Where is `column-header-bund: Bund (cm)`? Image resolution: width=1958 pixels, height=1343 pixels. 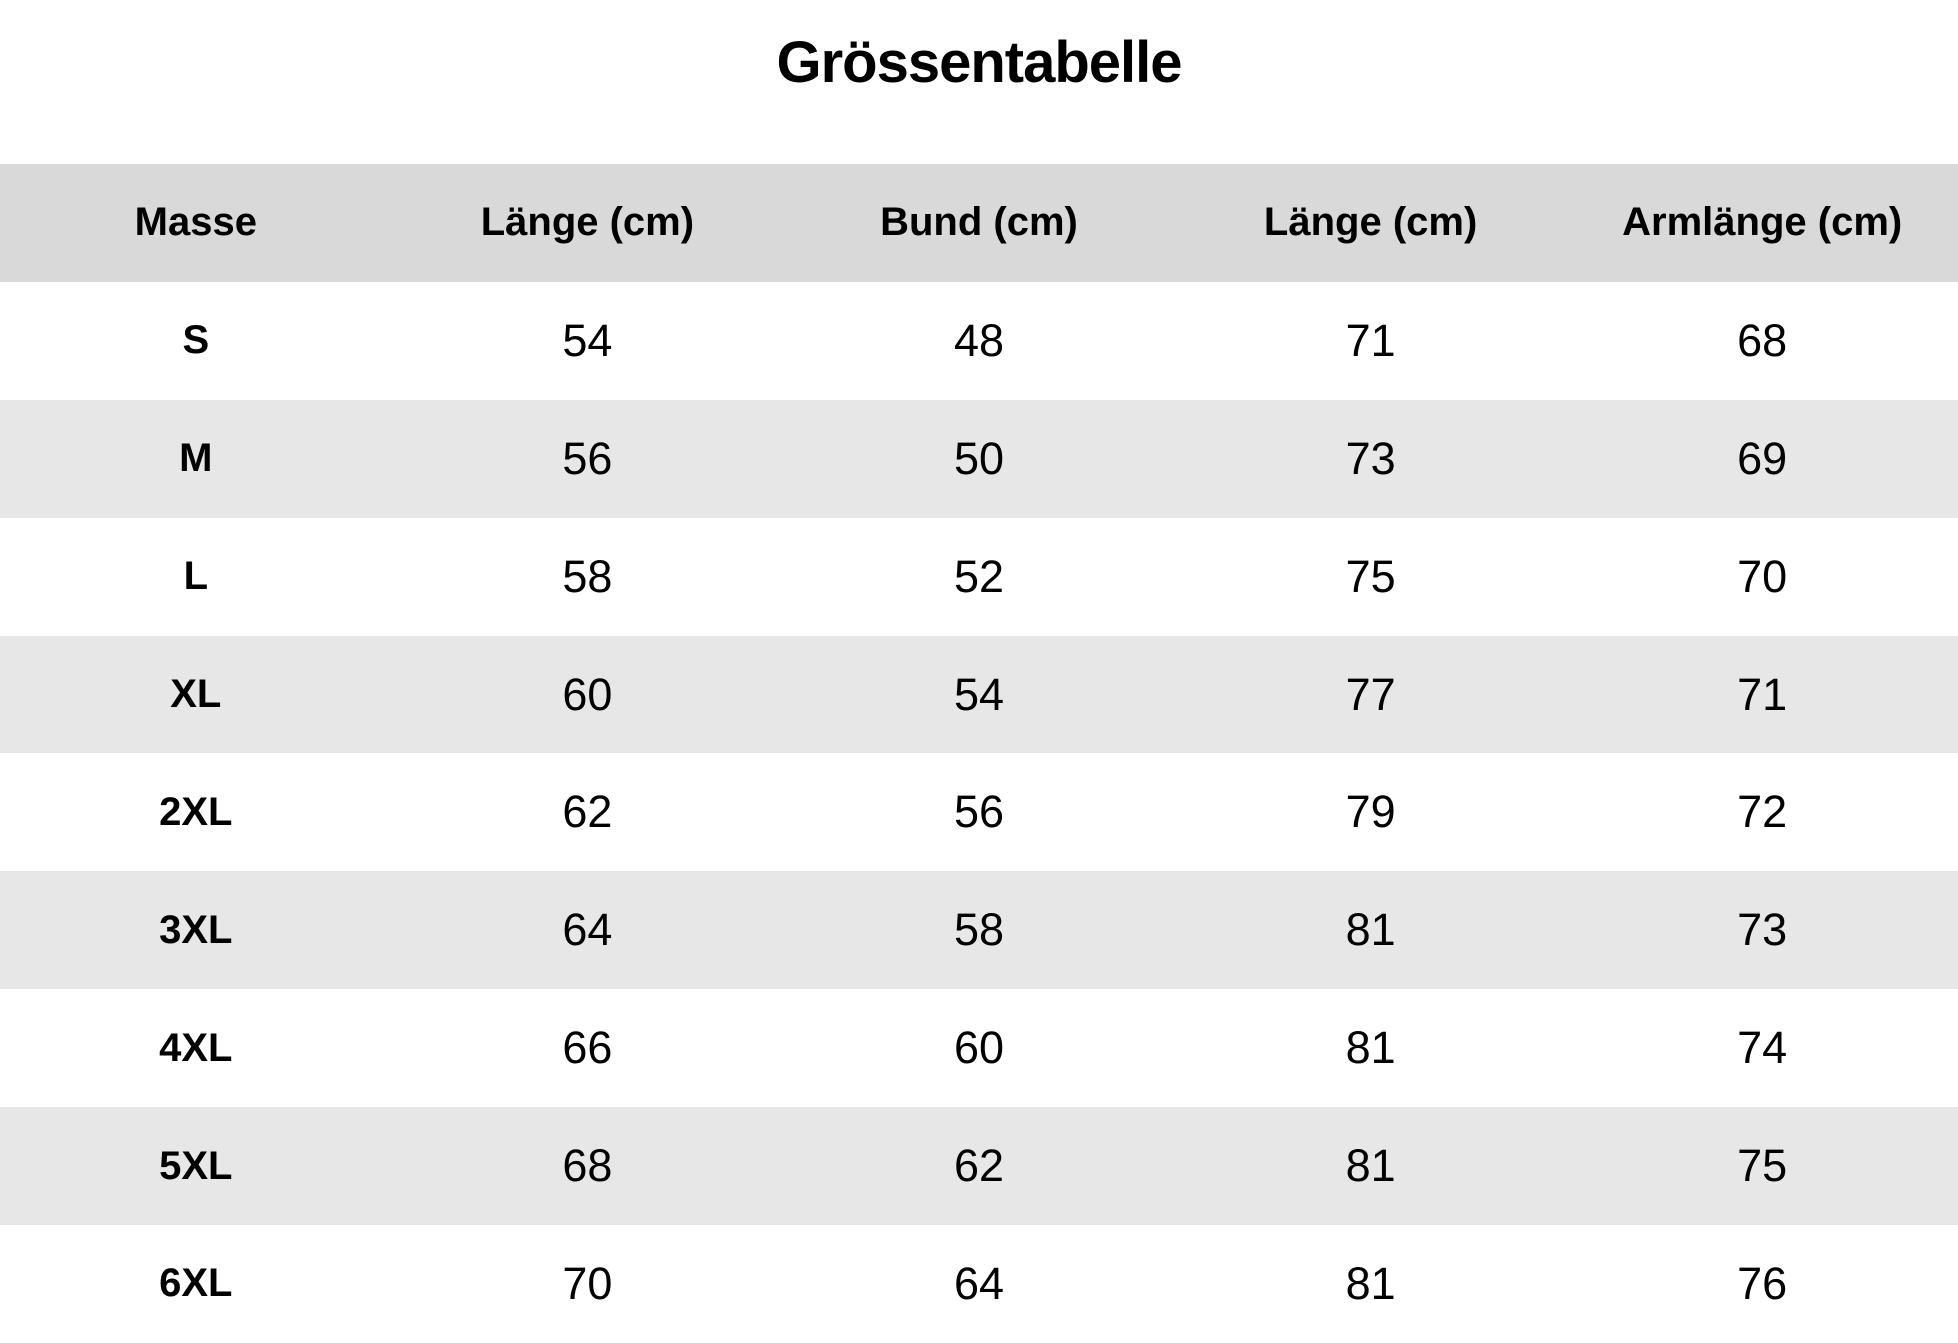
column-header-bund: Bund (cm) is located at coordinates (979, 222).